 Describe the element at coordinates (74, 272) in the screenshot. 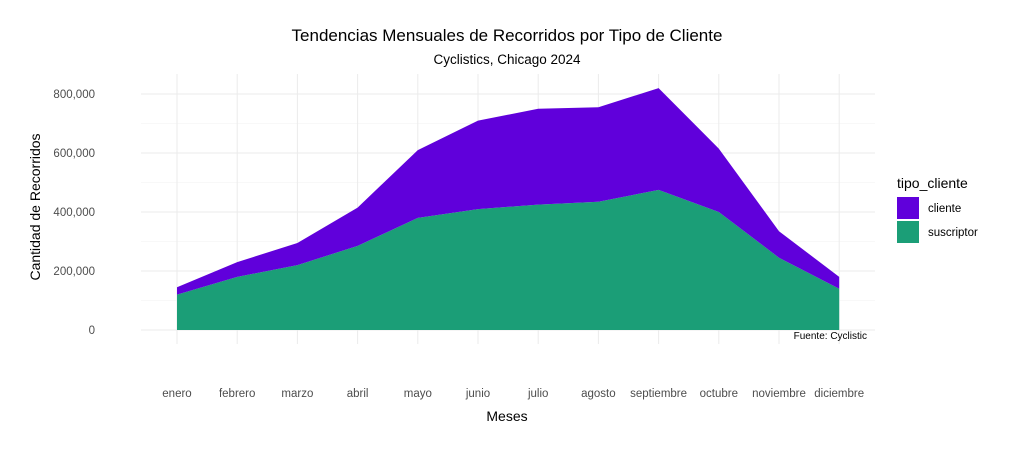

I see `y-tick-label: 200,000` at that location.